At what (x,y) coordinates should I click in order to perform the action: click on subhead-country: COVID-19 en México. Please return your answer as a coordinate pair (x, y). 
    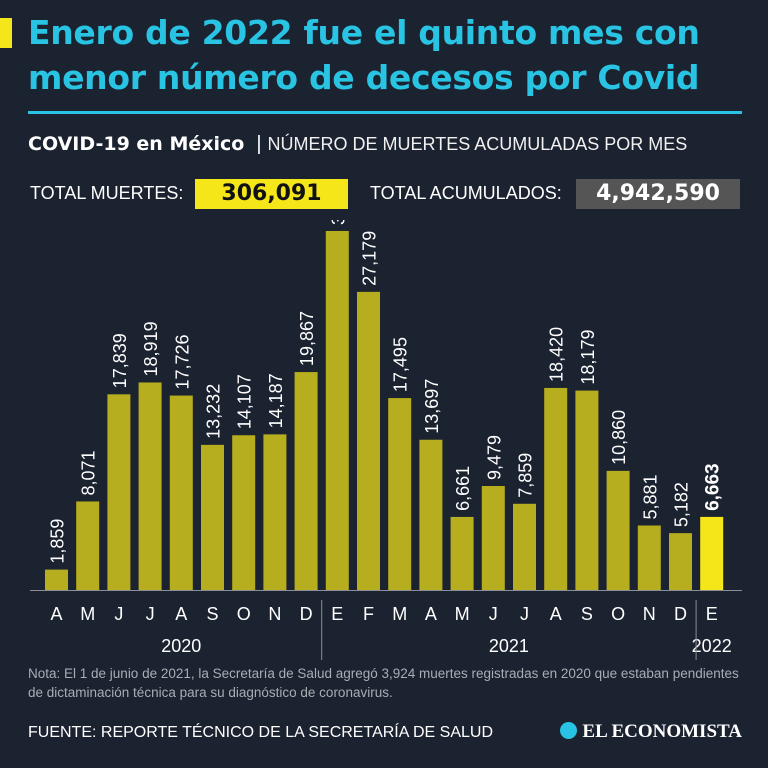
    Looking at the image, I should click on (136, 144).